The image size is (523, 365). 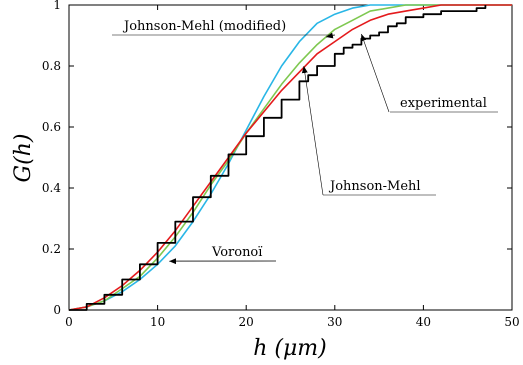 What do you see at coordinates (69, 322) in the screenshot?
I see `x-tick-label: 0` at bounding box center [69, 322].